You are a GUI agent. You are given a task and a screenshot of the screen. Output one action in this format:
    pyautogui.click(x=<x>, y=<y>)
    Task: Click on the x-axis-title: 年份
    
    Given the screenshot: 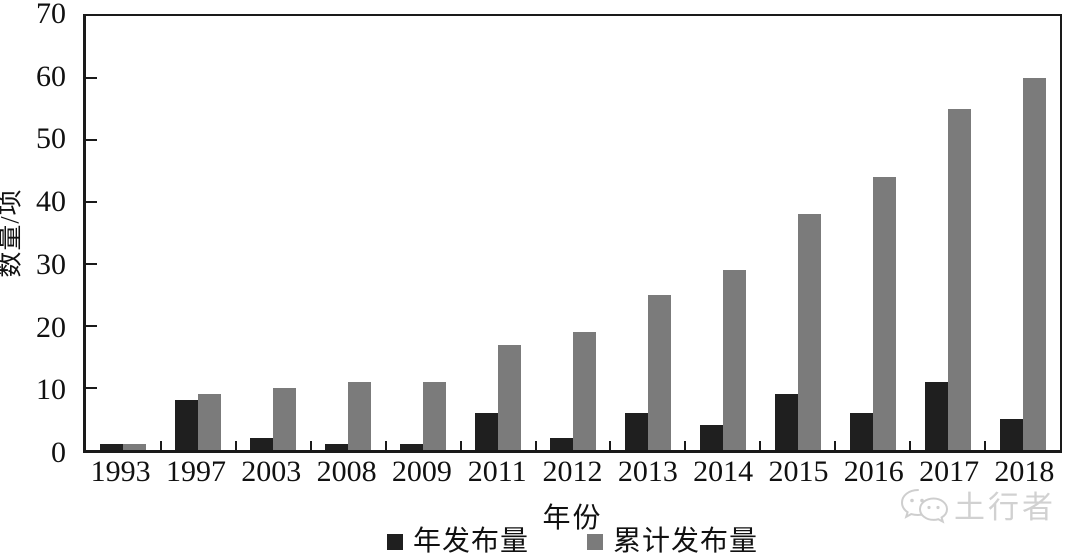 What is the action you would take?
    pyautogui.click(x=572, y=518)
    